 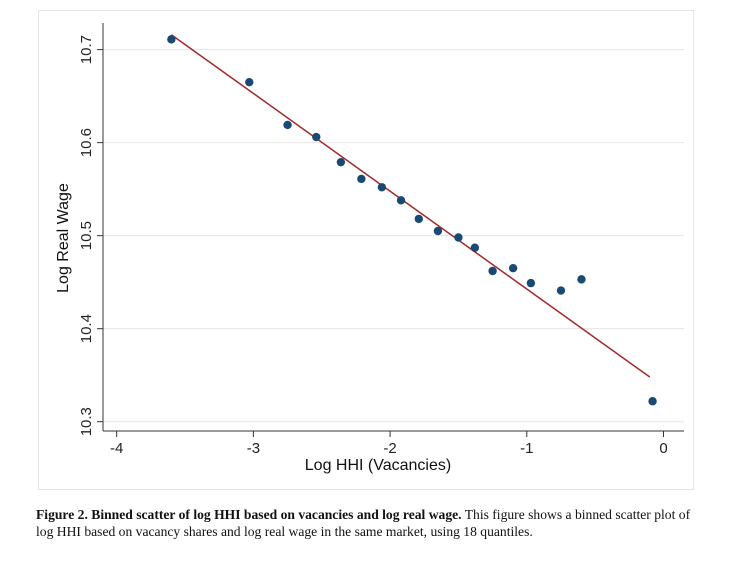 What do you see at coordinates (663, 448) in the screenshot?
I see `x-tick-label: 0` at bounding box center [663, 448].